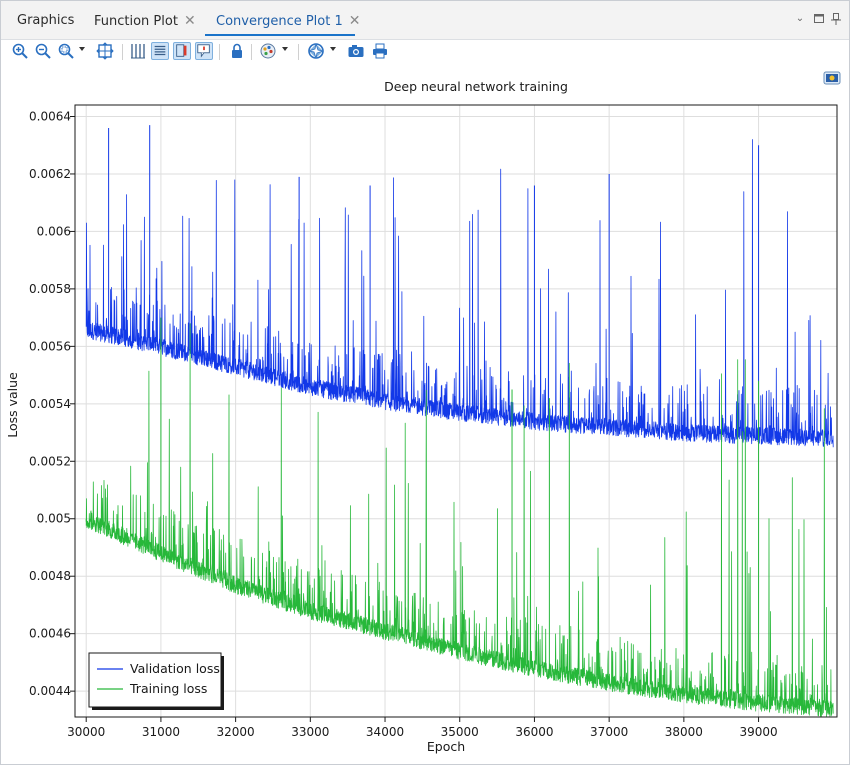  I want to click on y-tick-label: 0.0044, so click(50, 691).